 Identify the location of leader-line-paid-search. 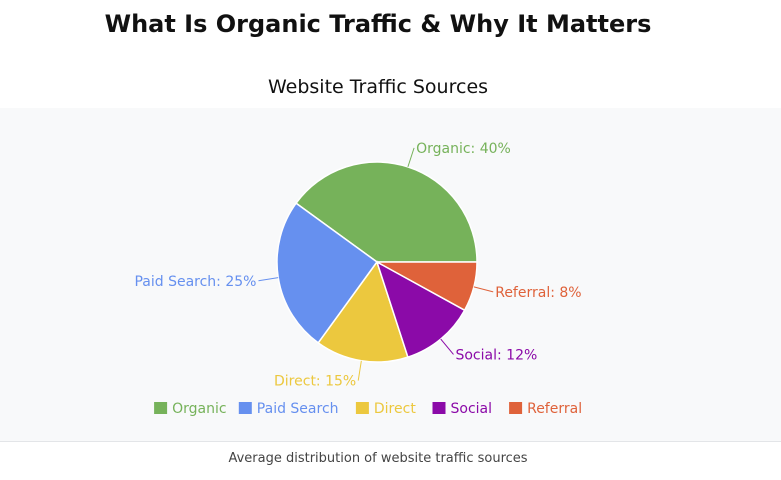
(268, 279).